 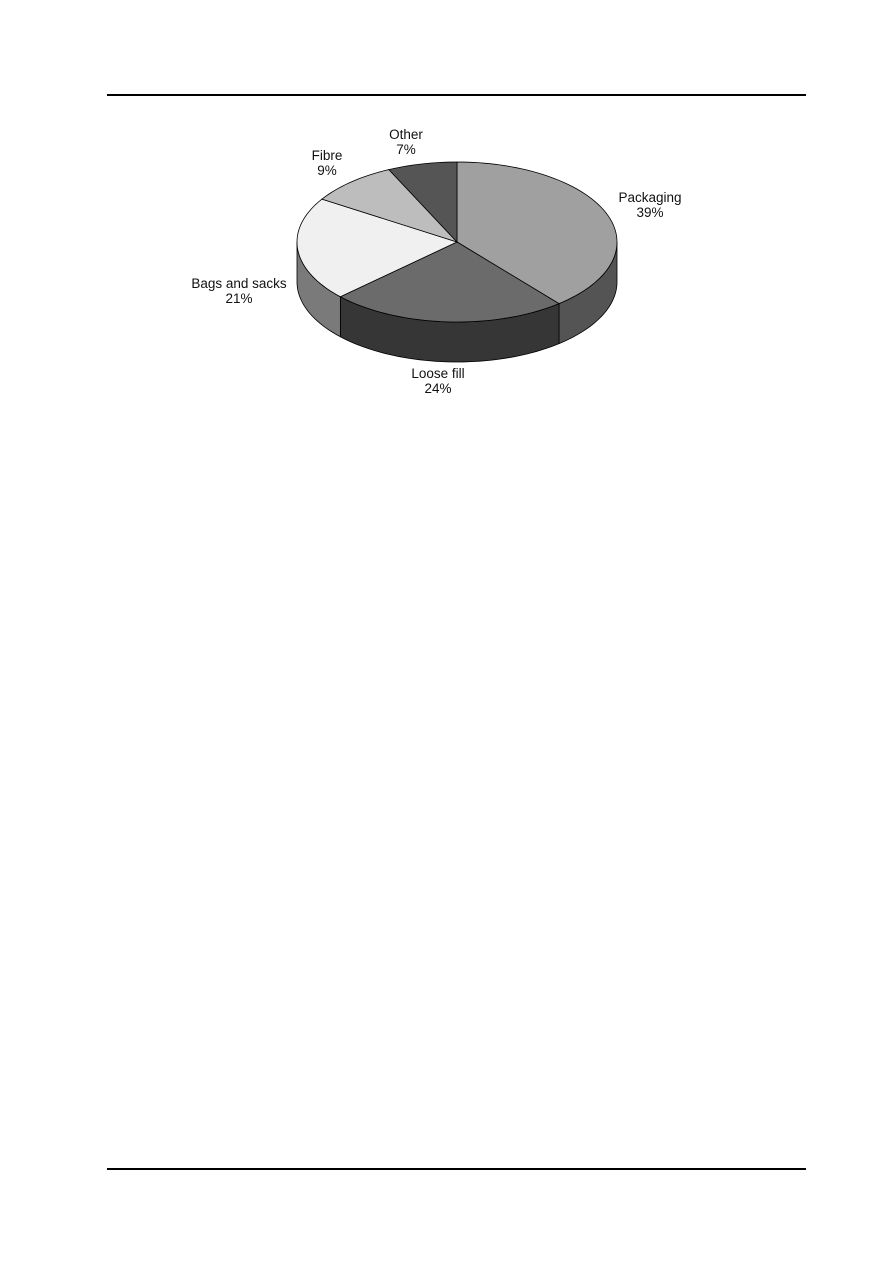 I want to click on label-bags-and-sacks: Bags and sacks 21%, so click(x=239, y=291).